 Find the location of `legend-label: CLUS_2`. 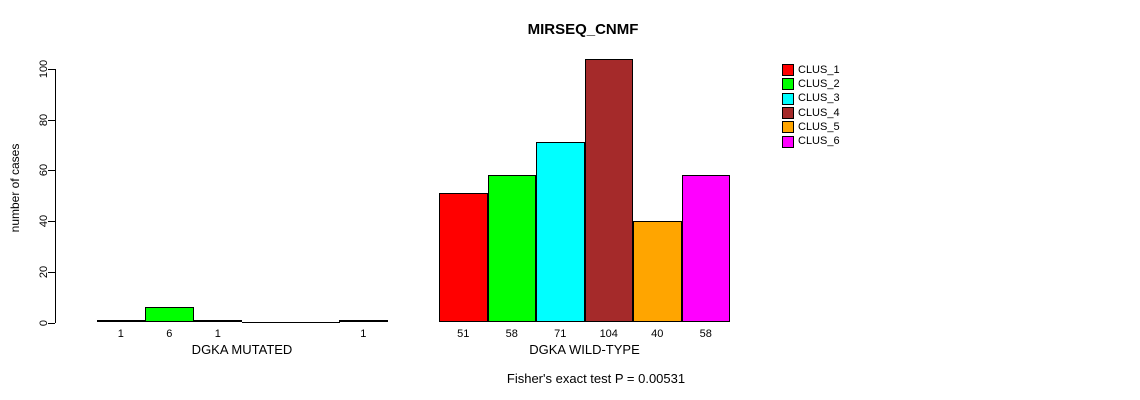

legend-label: CLUS_2 is located at coordinates (819, 83).